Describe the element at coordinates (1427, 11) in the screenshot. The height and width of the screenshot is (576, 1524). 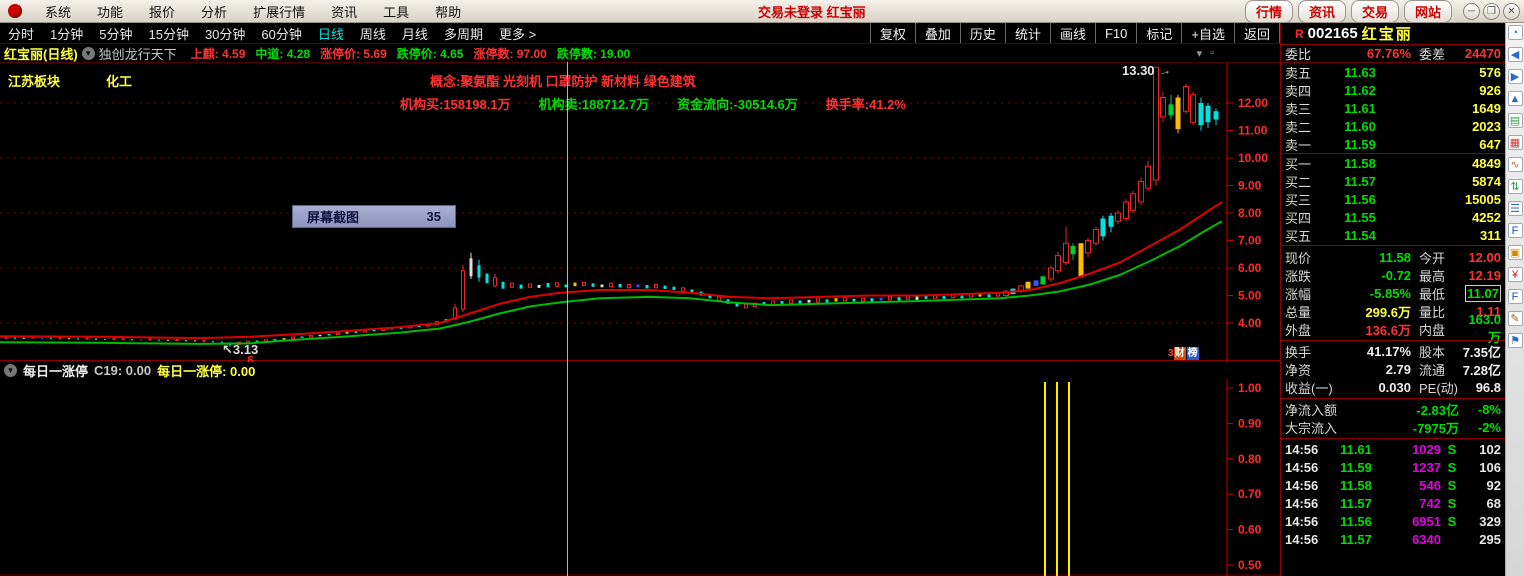
I see `nav-button-网站: 网站` at that location.